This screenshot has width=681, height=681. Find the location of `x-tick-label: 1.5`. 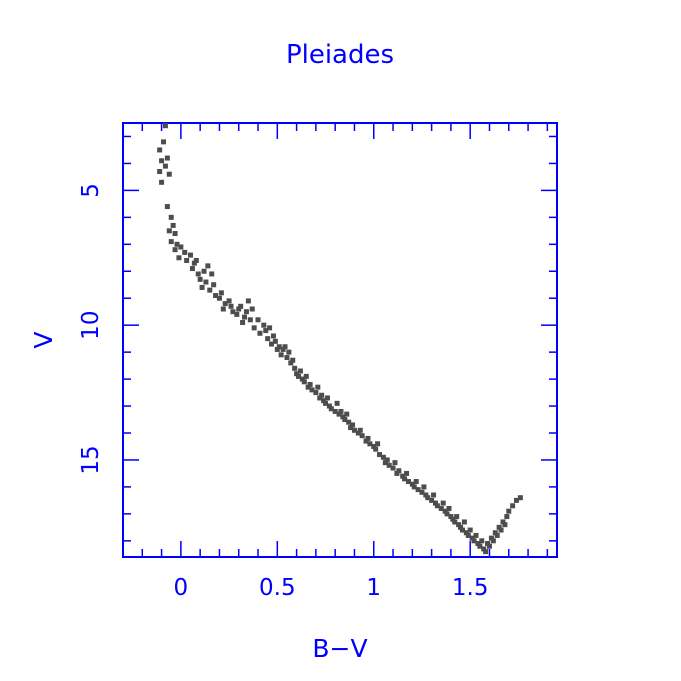

x-tick-label: 1.5 is located at coordinates (470, 588).